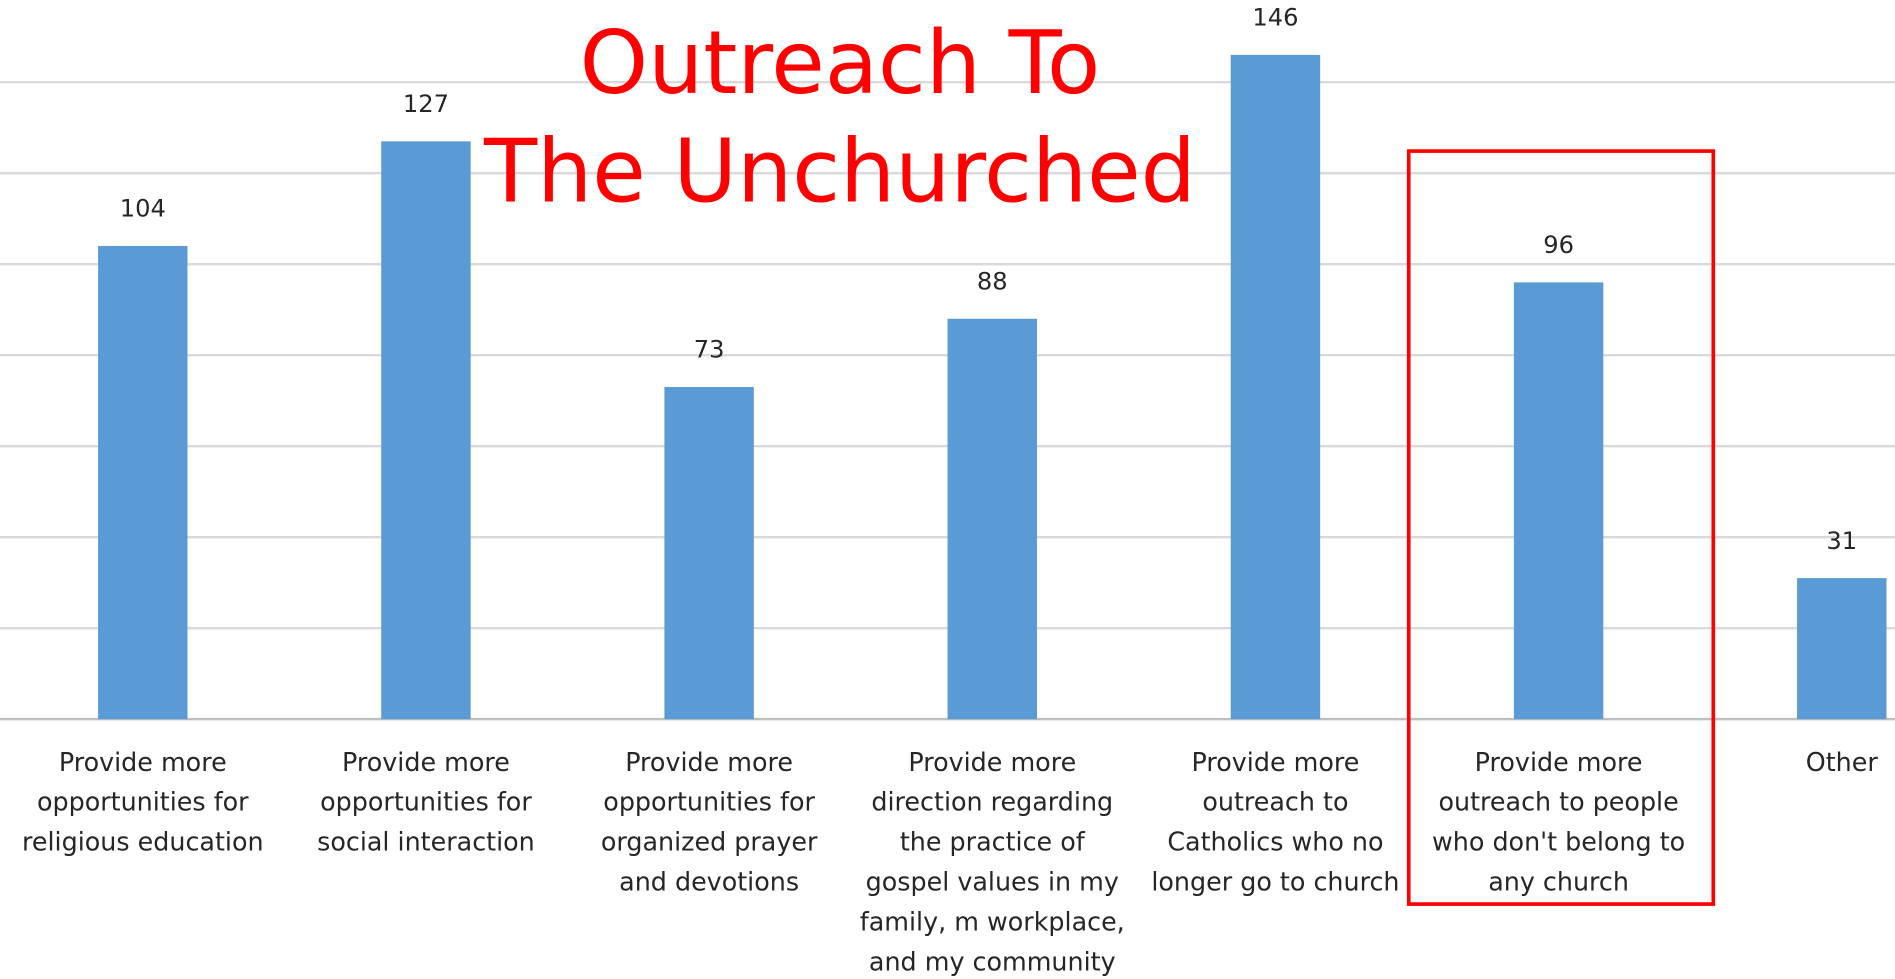 Image resolution: width=1895 pixels, height=979 pixels. Describe the element at coordinates (1558, 245) in the screenshot. I see `value-label: 96` at that location.